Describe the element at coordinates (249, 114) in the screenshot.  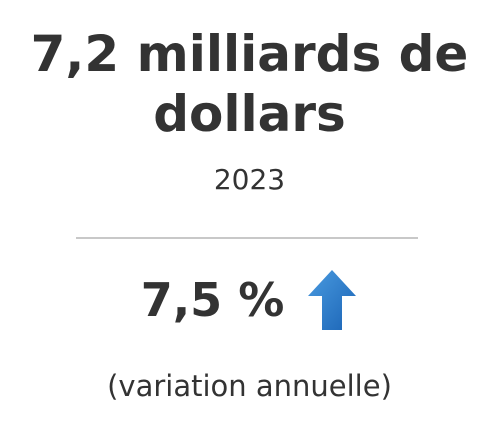
I see `headline-line-2: dollars` at that location.